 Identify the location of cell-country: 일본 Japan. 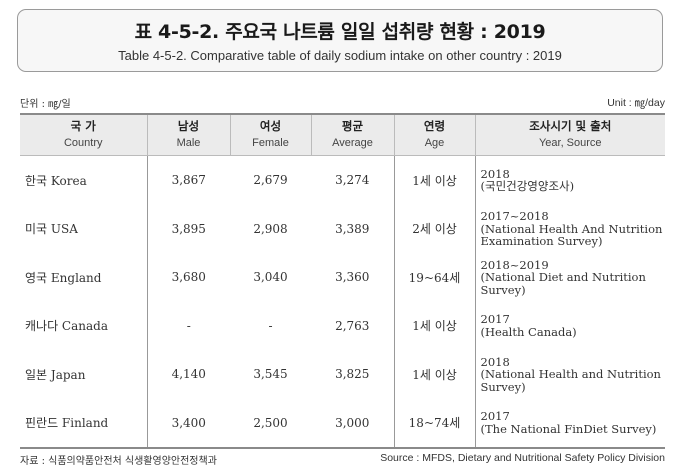
(55, 374).